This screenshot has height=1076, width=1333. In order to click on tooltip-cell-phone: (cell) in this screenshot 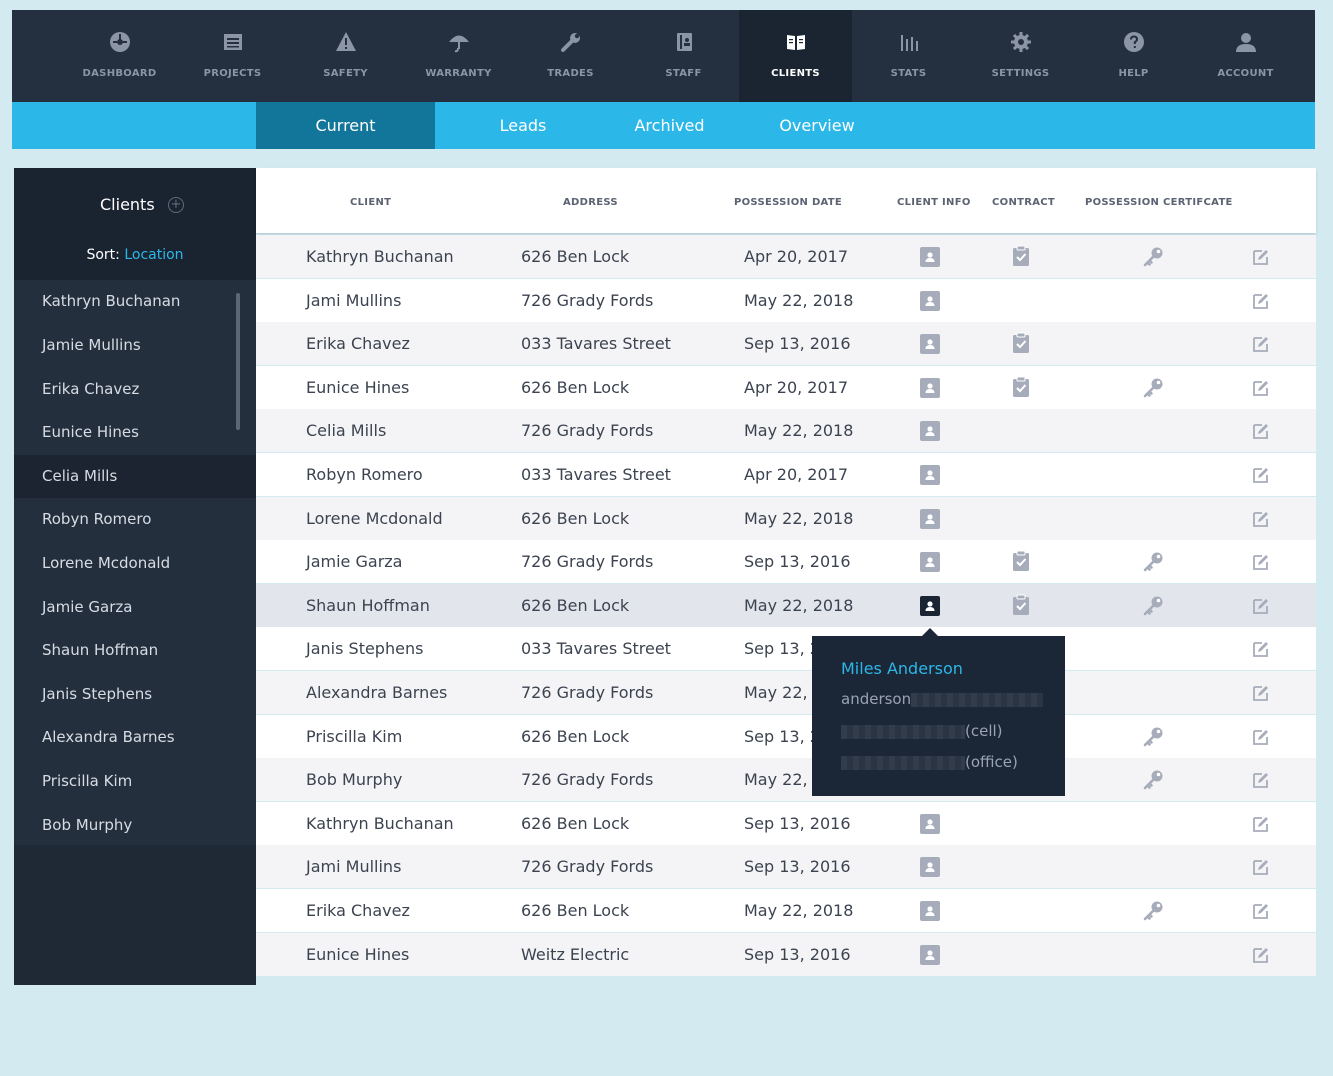, I will do `click(922, 731)`.